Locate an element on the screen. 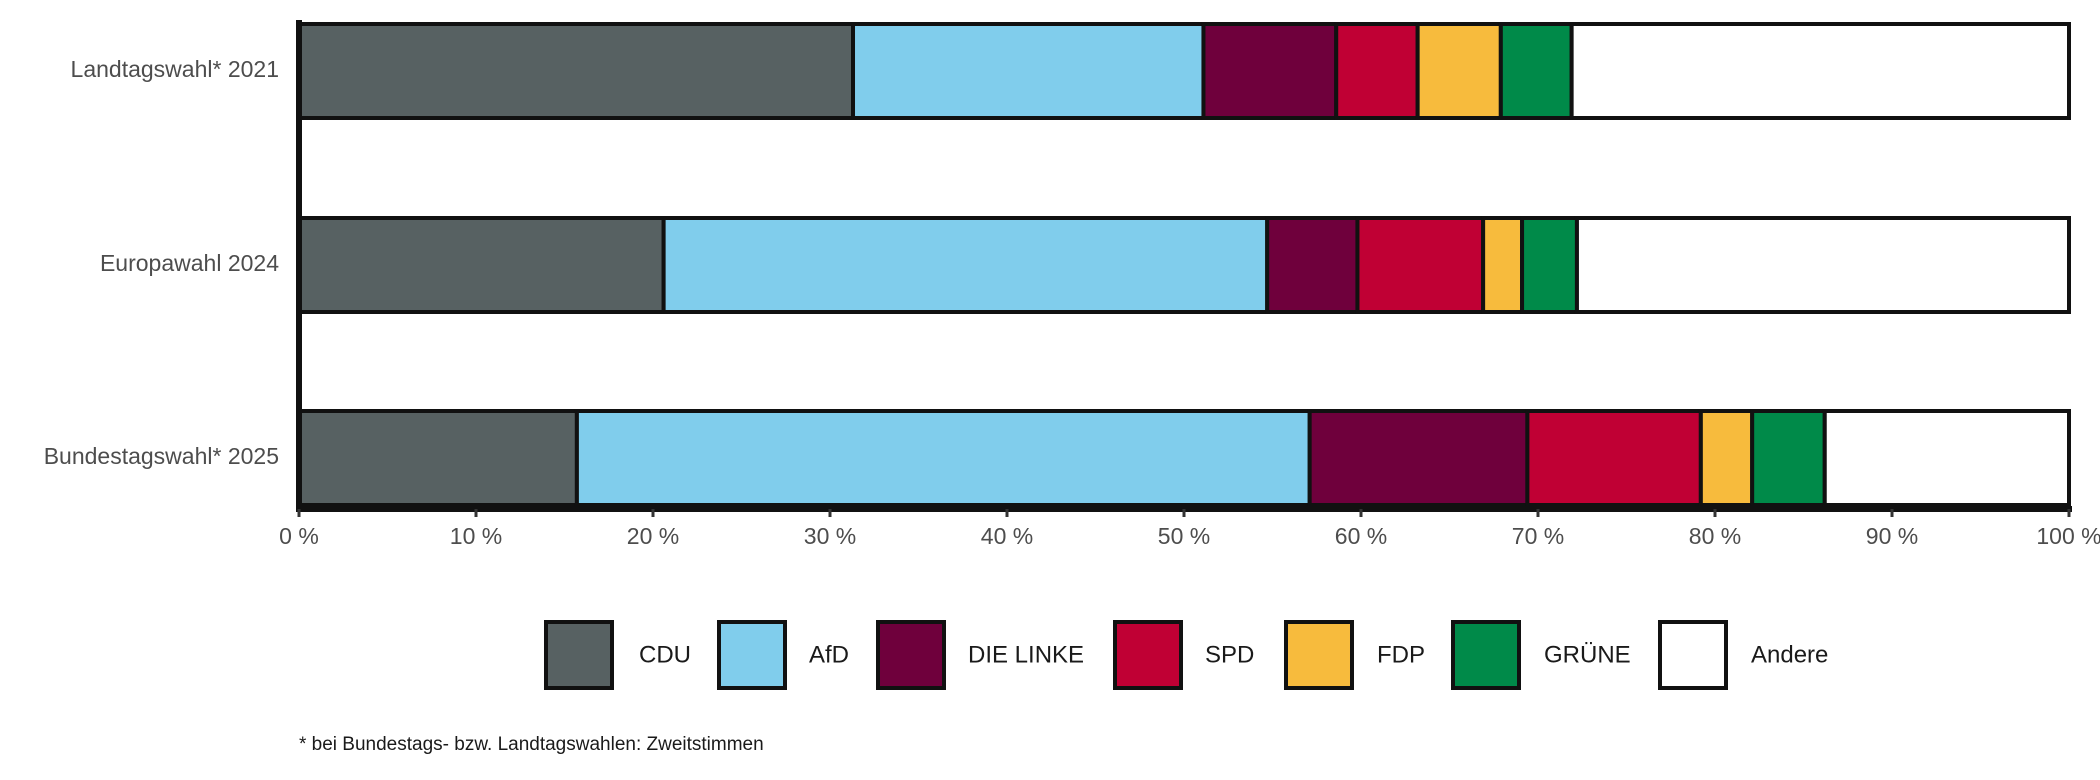 The width and height of the screenshot is (2100, 780). x-tick-label: 20 % is located at coordinates (653, 536).